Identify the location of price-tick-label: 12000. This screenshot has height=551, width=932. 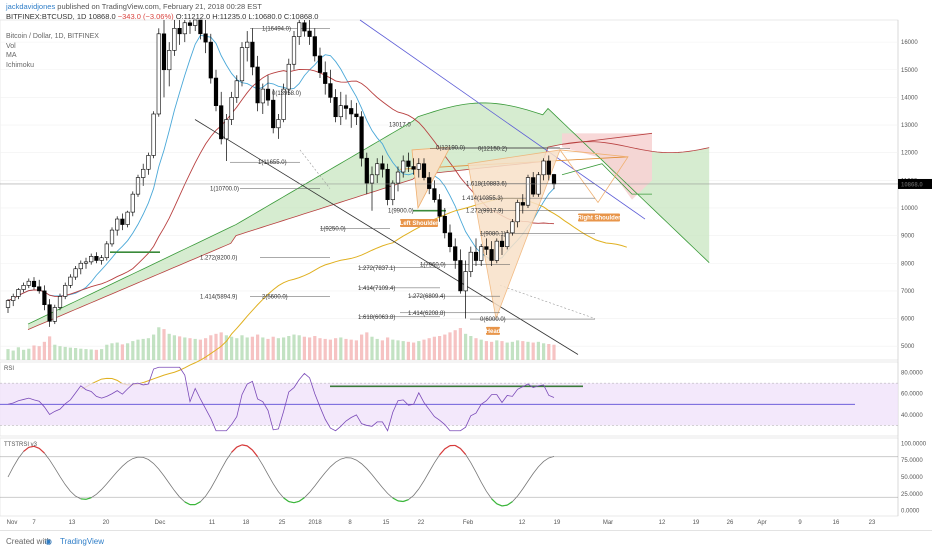
(909, 154).